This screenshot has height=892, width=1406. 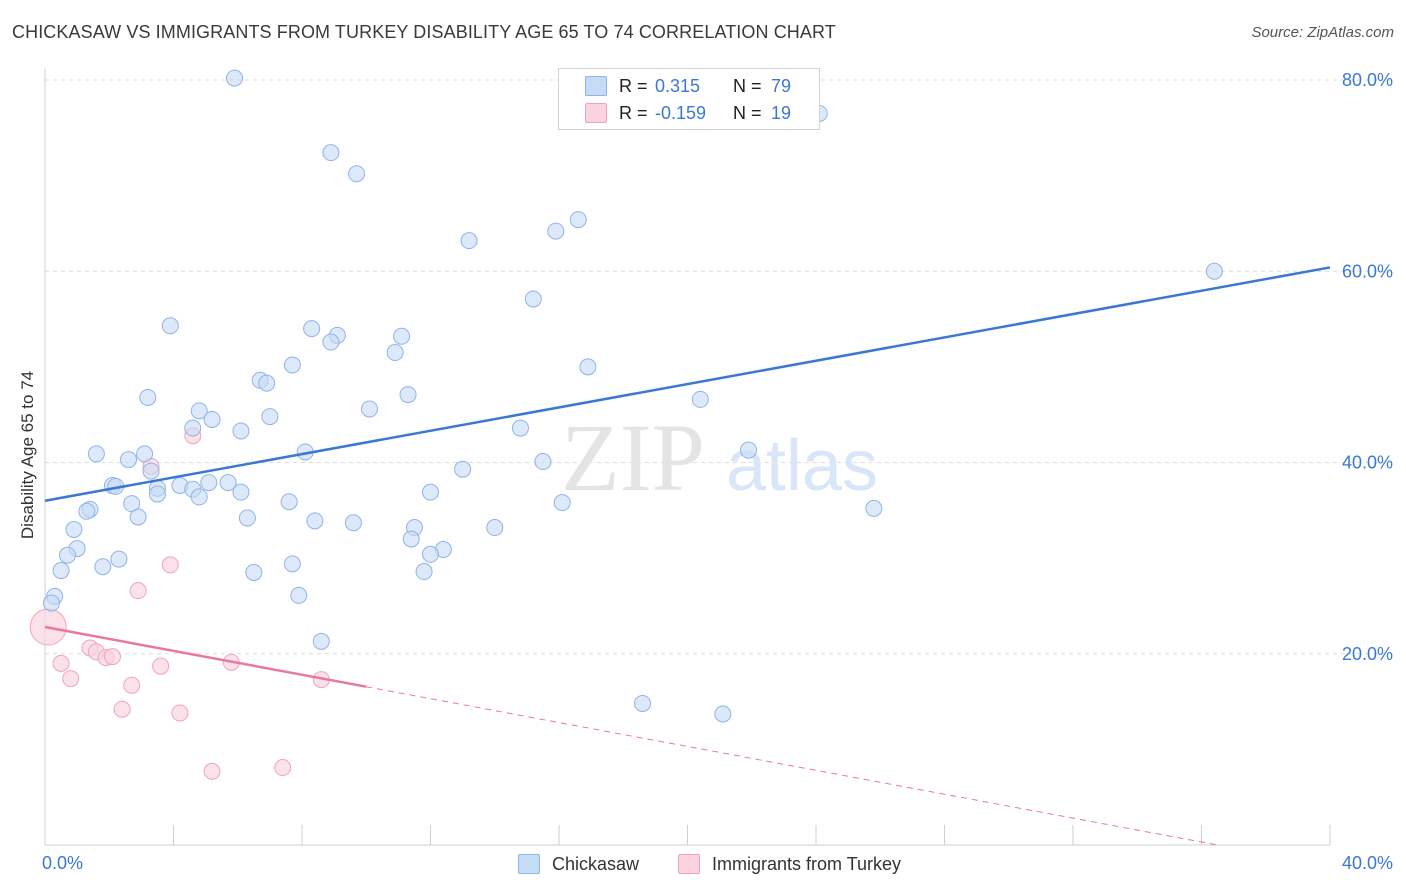 I want to click on trend-line-turkey, so click(x=205, y=656).